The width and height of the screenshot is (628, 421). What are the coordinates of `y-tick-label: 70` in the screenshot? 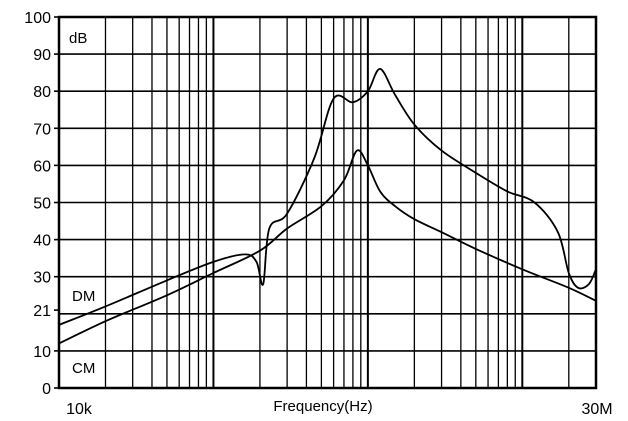 It's located at (42, 129).